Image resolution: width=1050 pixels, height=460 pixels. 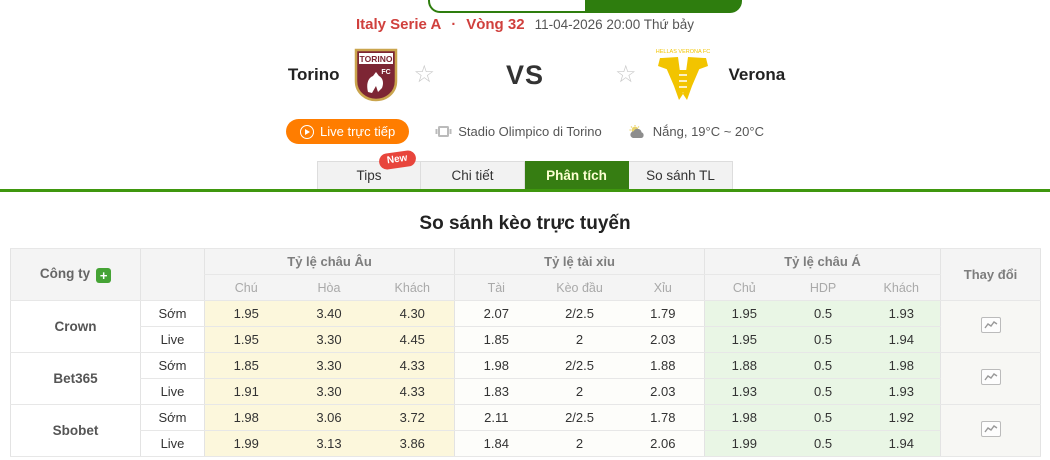 I want to click on change-column-header: Thay đổi, so click(x=990, y=274).